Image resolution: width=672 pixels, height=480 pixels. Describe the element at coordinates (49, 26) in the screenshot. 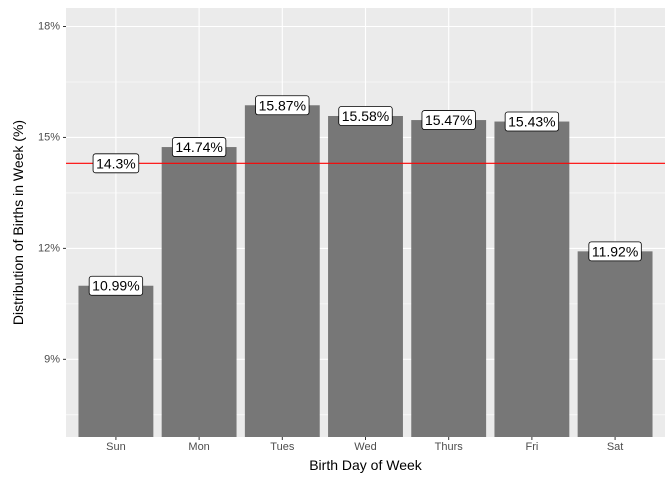

I see `y-tick-label: 18%` at that location.